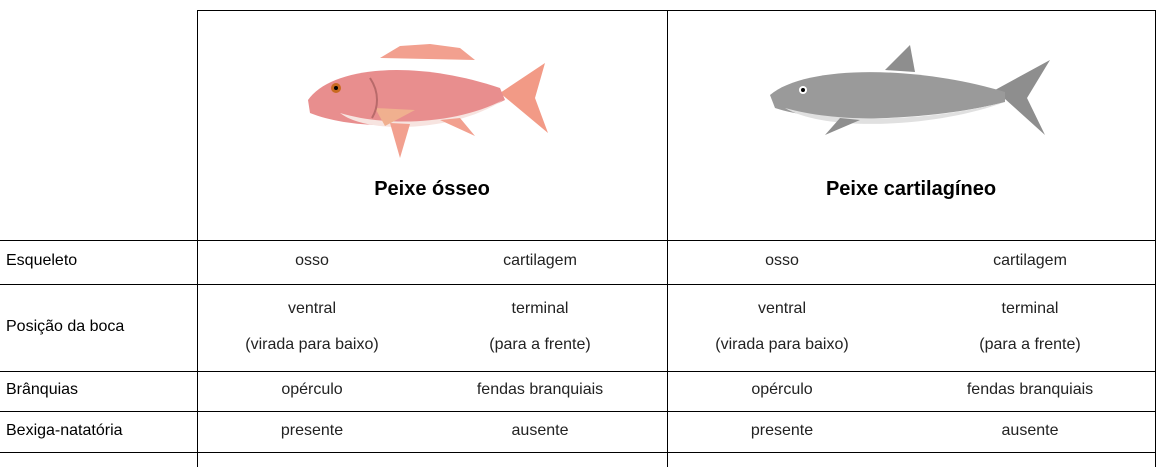 The width and height of the screenshot is (1156, 467). I want to click on row-label: Posição da boca, so click(65, 326).